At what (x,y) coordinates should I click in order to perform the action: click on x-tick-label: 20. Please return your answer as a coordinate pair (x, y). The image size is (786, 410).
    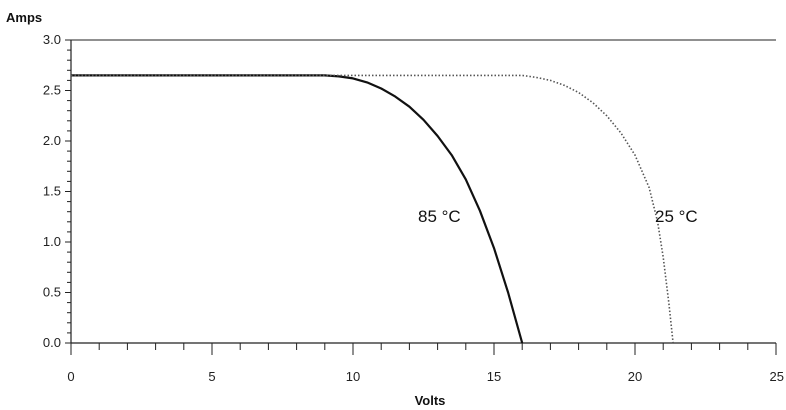
    Looking at the image, I should click on (635, 376).